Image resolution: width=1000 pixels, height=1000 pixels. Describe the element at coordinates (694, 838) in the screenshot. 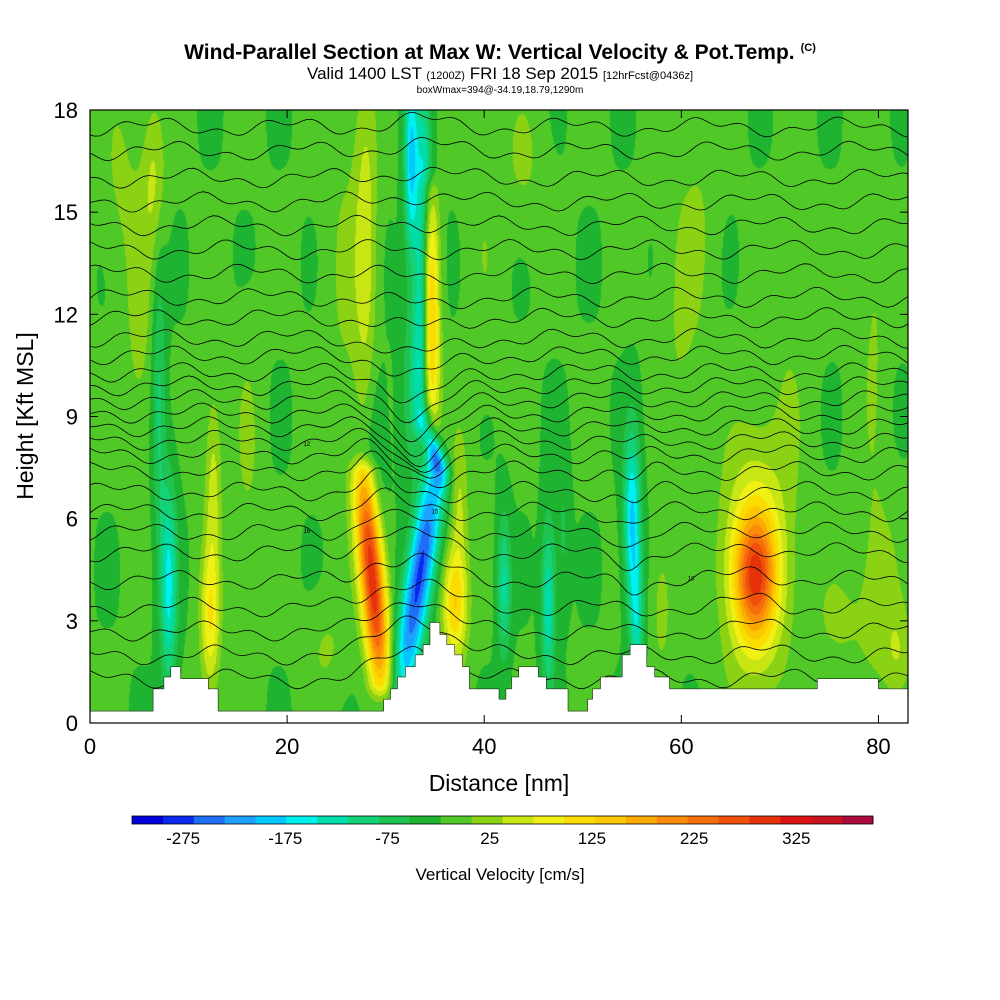

I see `colorbar-tick-label: 225` at that location.